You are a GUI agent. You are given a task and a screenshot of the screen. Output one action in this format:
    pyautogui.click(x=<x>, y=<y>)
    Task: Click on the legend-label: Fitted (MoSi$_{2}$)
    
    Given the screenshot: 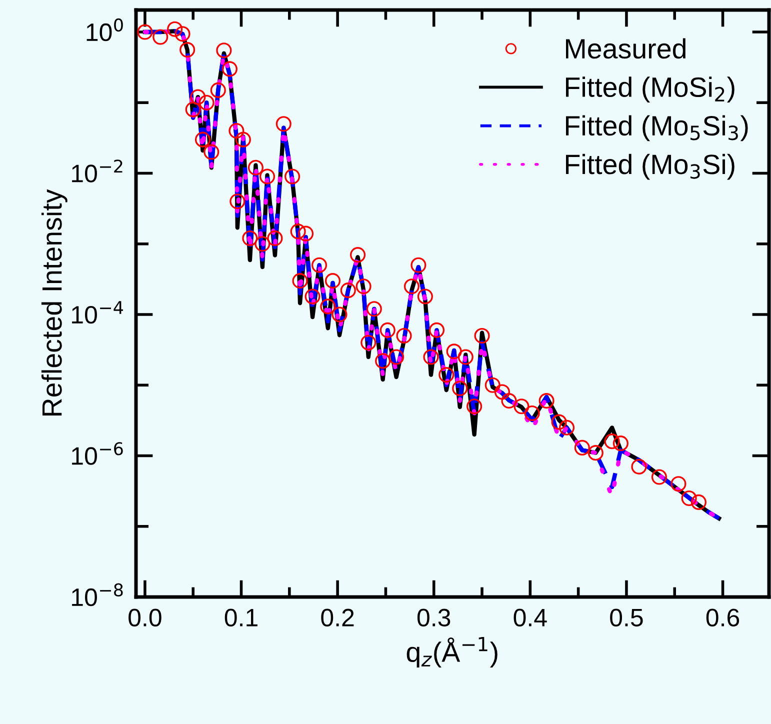 What is the action you would take?
    pyautogui.click(x=650, y=89)
    